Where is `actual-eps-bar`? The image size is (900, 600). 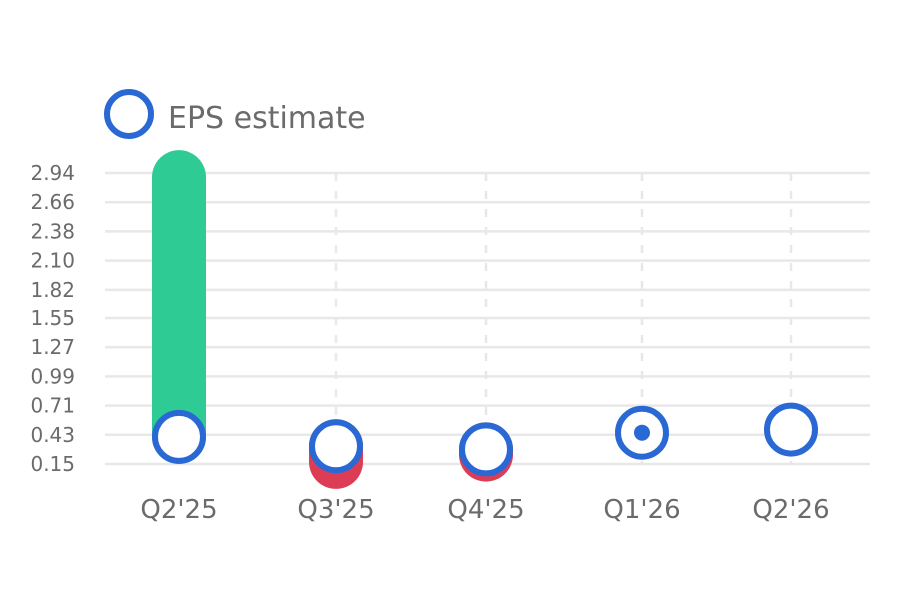 actual-eps-bar is located at coordinates (179, 307).